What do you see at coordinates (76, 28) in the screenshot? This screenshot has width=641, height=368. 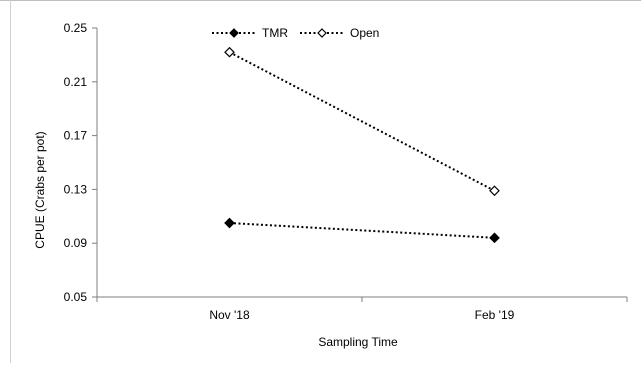 I see `y-tick-label: 0.25` at bounding box center [76, 28].